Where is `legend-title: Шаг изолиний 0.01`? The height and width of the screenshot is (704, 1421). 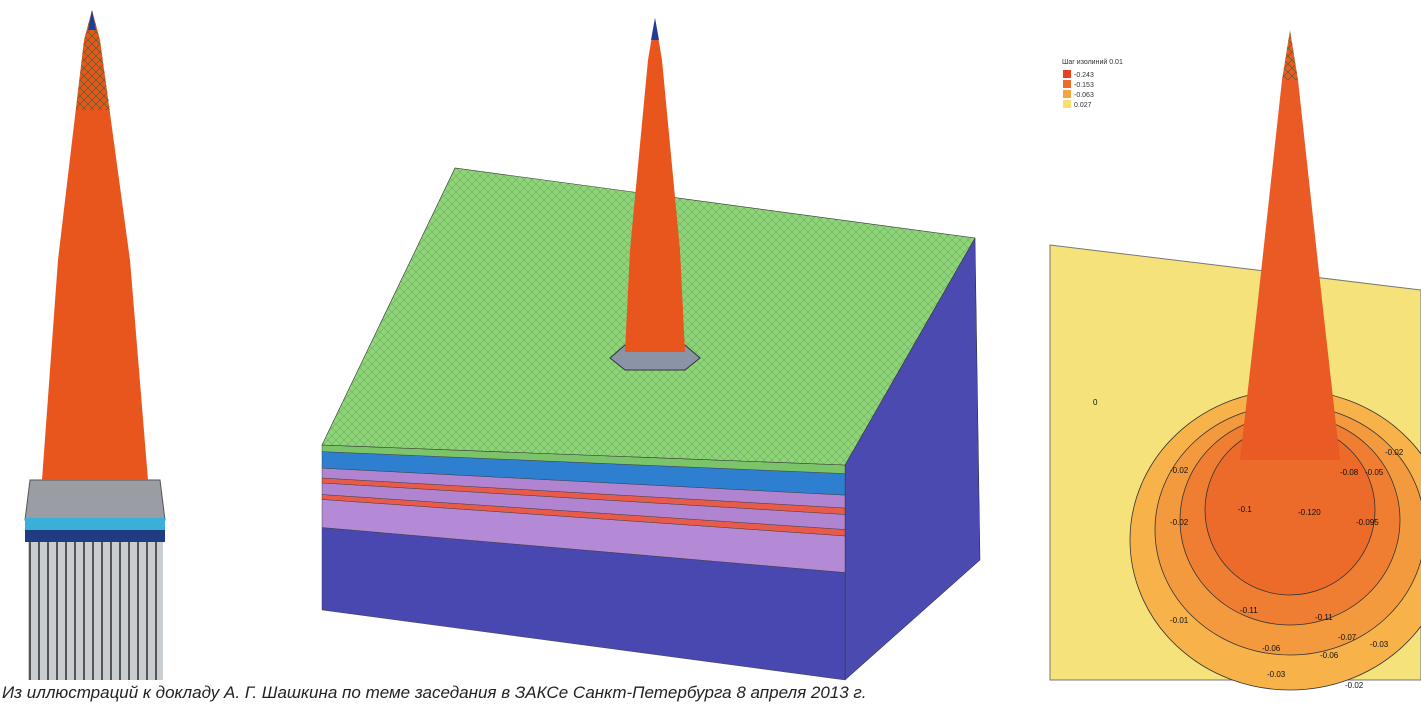 legend-title: Шаг изолиний 0.01 is located at coordinates (1092, 62).